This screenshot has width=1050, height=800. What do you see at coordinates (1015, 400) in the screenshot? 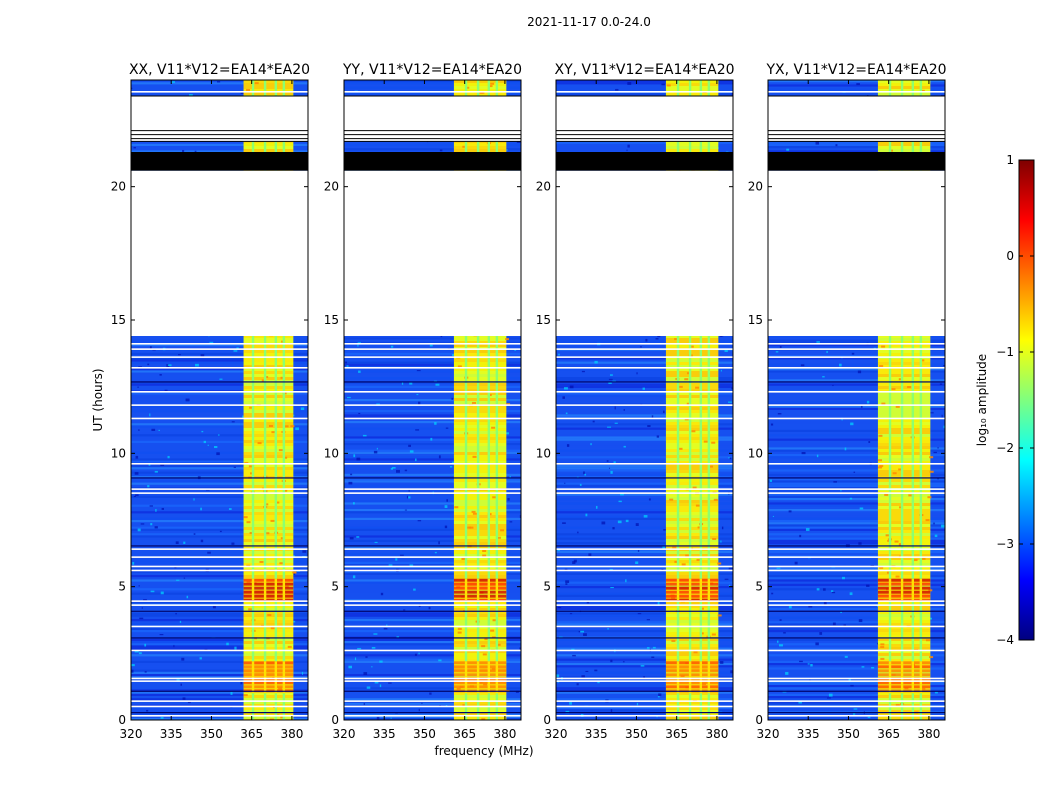
I see `colorbar-ticks: 10−1−2−3−4` at bounding box center [1015, 400].